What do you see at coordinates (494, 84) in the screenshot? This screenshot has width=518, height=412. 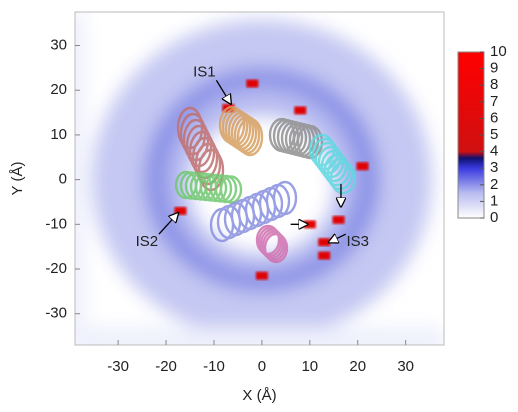 I see `colorbar-label: 8` at bounding box center [494, 84].